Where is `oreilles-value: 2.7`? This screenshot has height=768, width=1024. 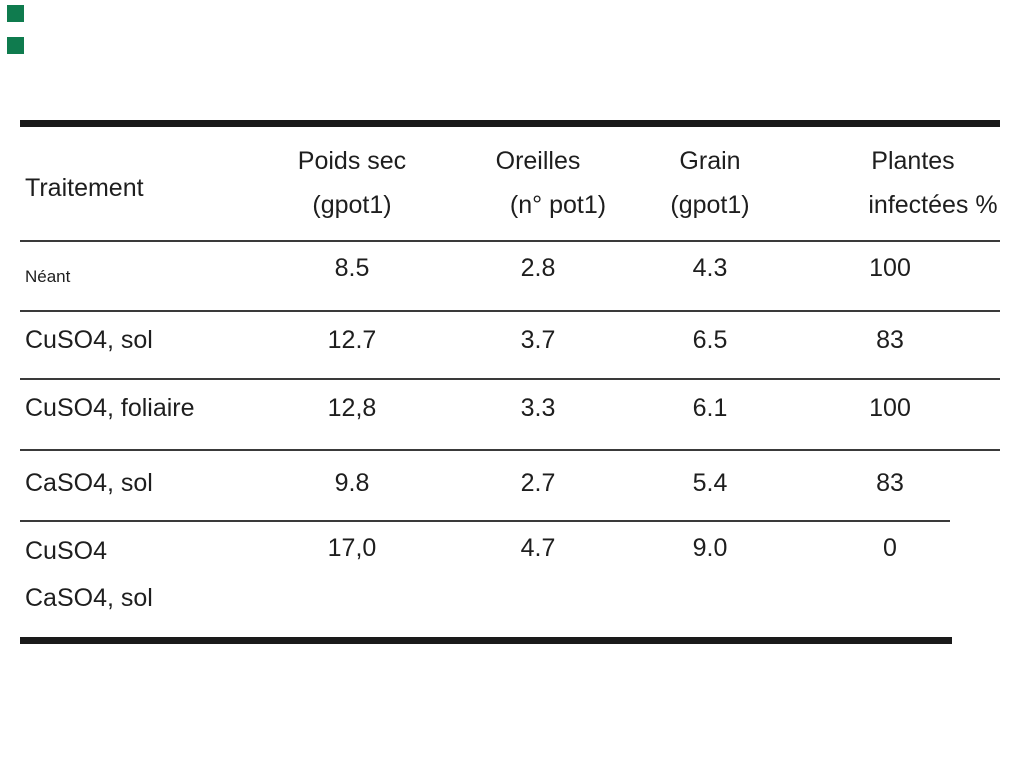
oreilles-value: 2.7 is located at coordinates (538, 483).